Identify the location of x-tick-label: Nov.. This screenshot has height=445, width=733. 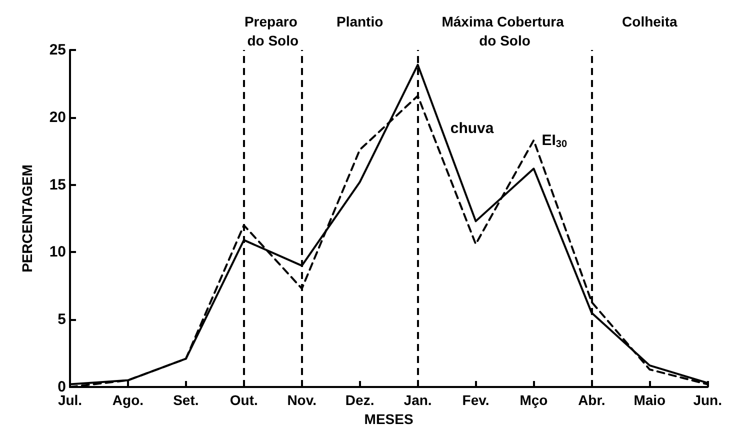
(302, 400).